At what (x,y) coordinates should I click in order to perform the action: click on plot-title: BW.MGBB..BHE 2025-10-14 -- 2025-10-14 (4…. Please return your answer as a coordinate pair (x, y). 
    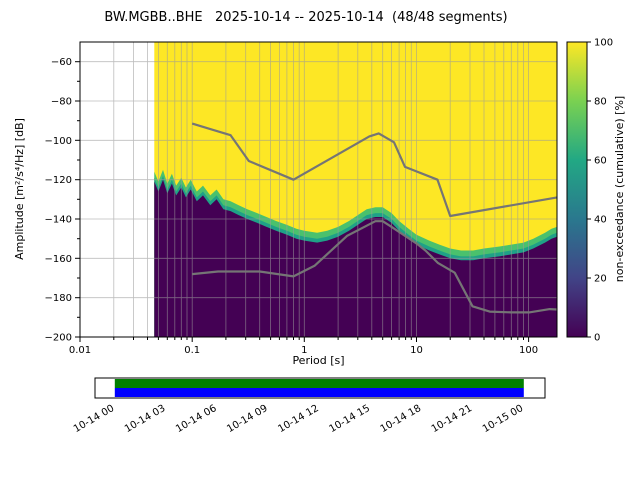
    Looking at the image, I should click on (306, 17).